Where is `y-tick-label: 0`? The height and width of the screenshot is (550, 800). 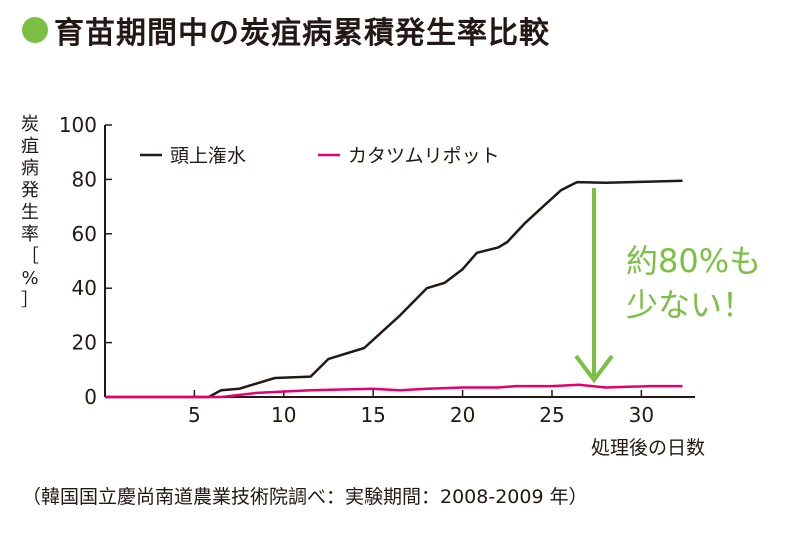
y-tick-label: 0 is located at coordinates (90, 397).